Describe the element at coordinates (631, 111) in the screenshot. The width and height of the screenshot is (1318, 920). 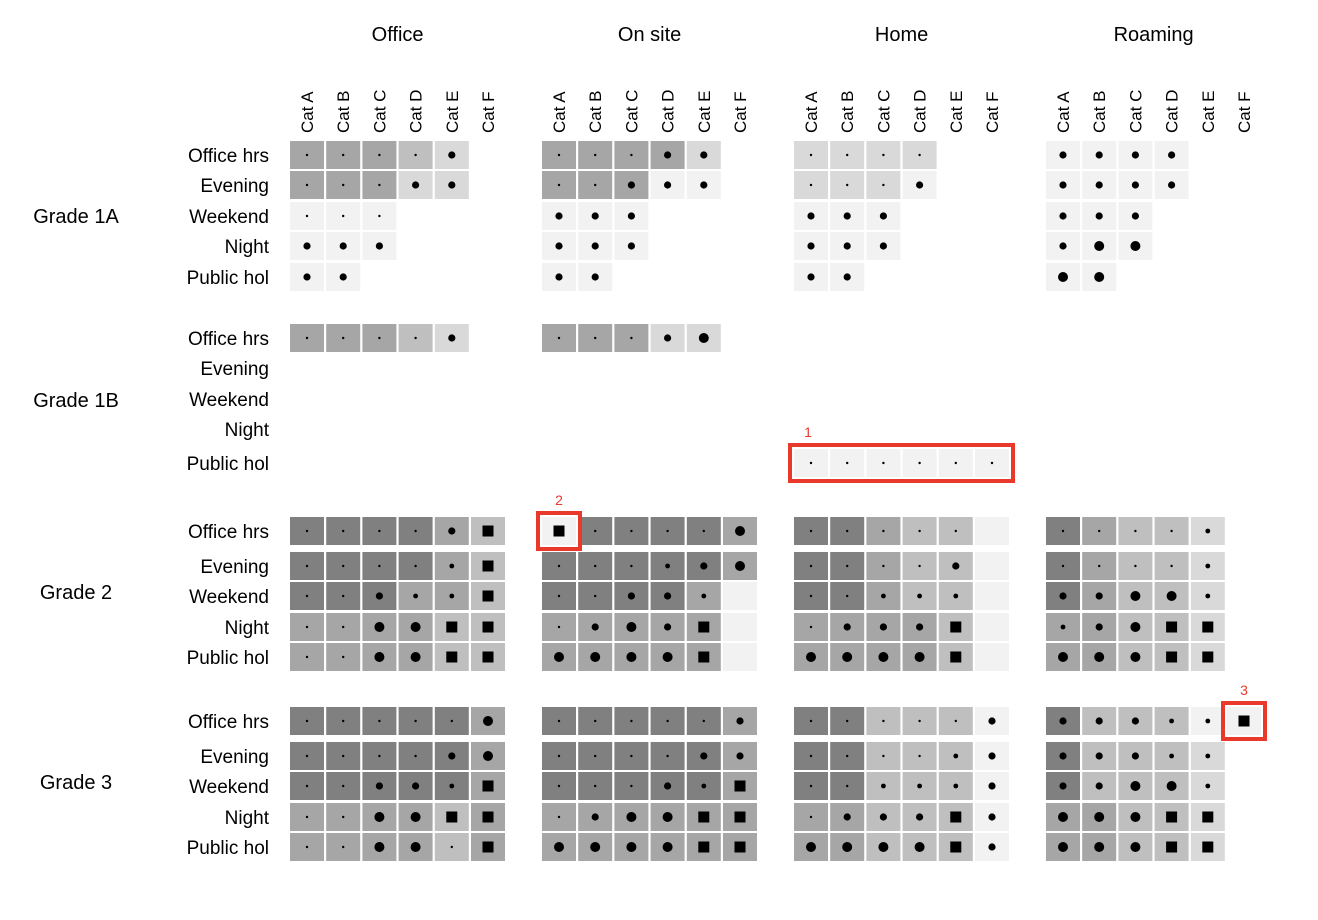
I see `category-label: Cat C` at that location.